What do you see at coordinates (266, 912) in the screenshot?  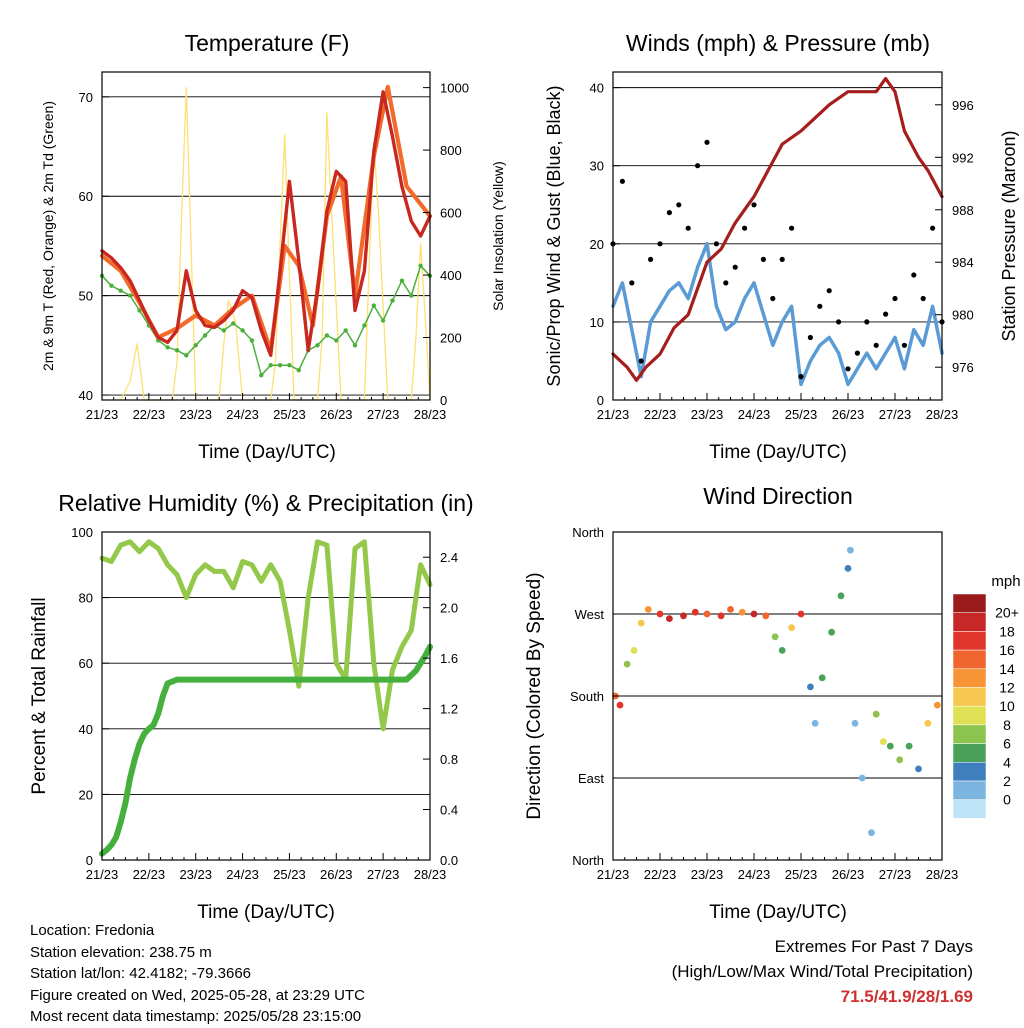 I see `humidity-xlabel: Time (Day/UTC)` at bounding box center [266, 912].